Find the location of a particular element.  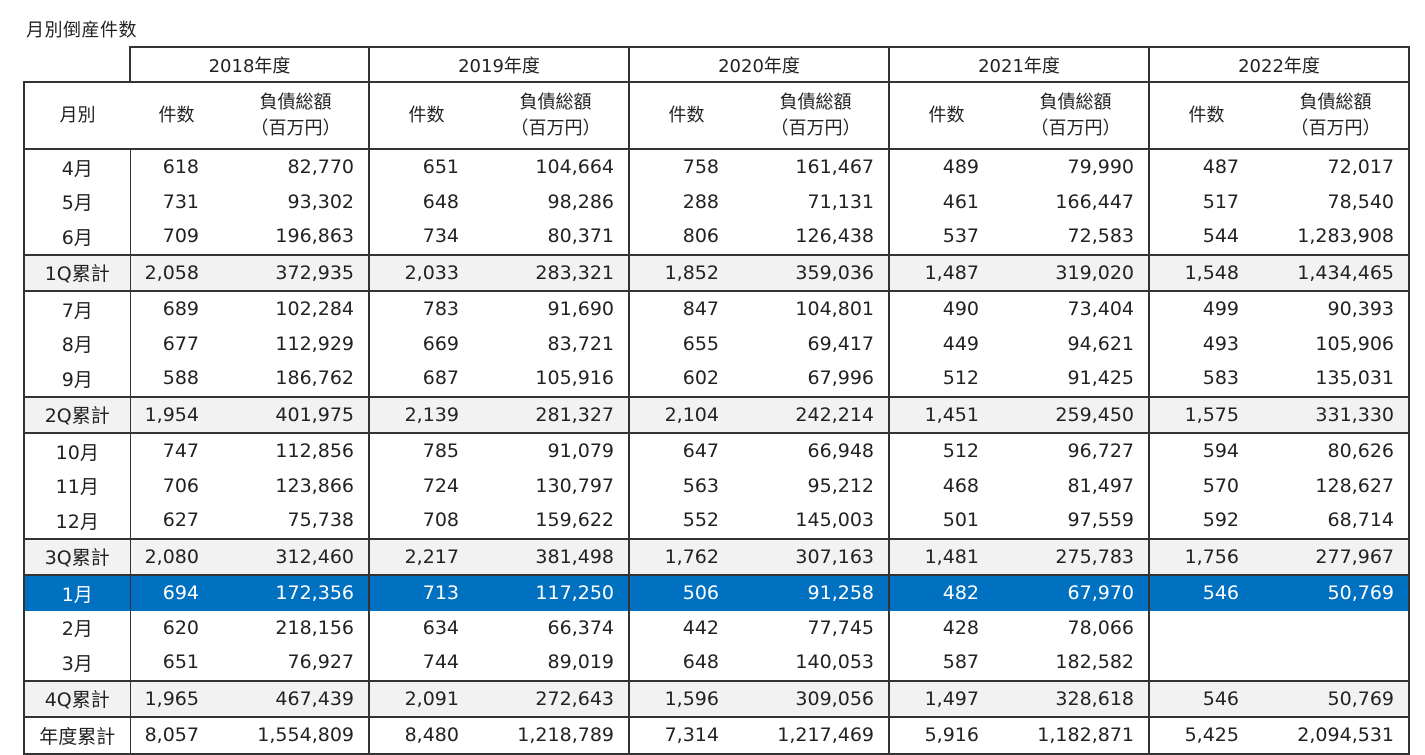

year-header: 2018年度 is located at coordinates (249, 64).